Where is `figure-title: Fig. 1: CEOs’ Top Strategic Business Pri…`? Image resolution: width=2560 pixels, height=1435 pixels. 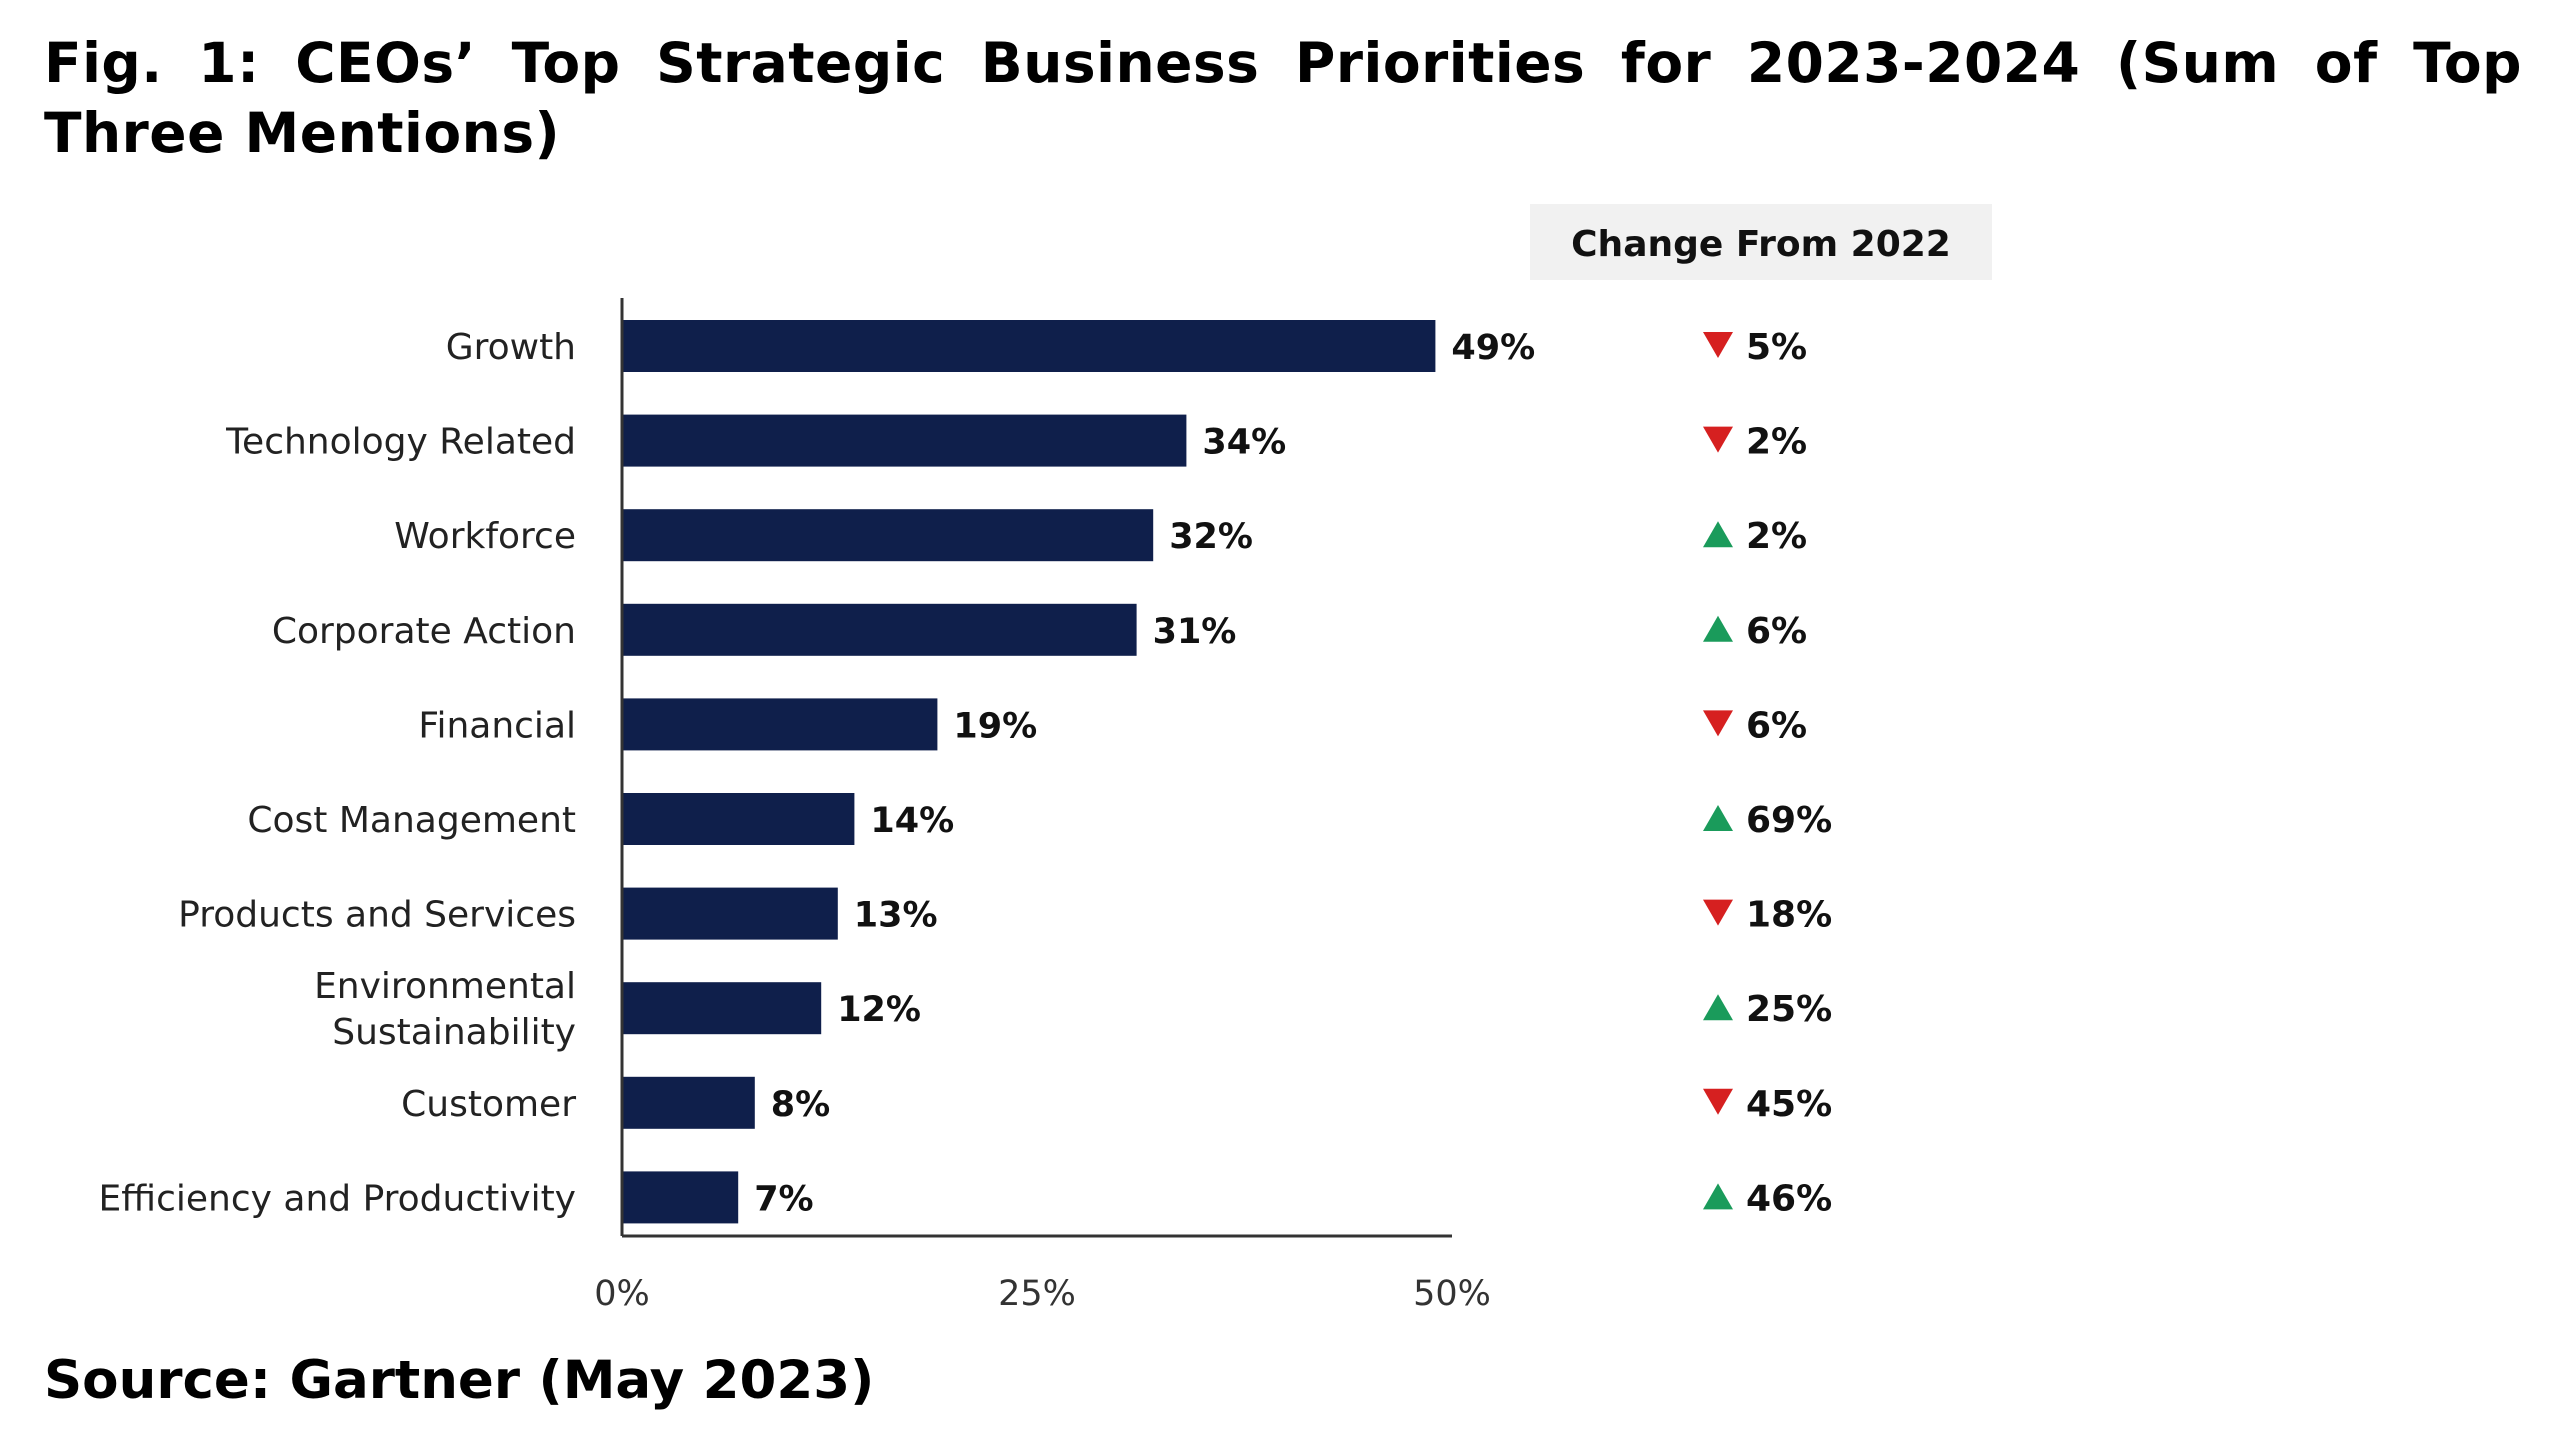 figure-title: Fig. 1: CEOs’ Top Strategic Business Pri… is located at coordinates (1283, 98).